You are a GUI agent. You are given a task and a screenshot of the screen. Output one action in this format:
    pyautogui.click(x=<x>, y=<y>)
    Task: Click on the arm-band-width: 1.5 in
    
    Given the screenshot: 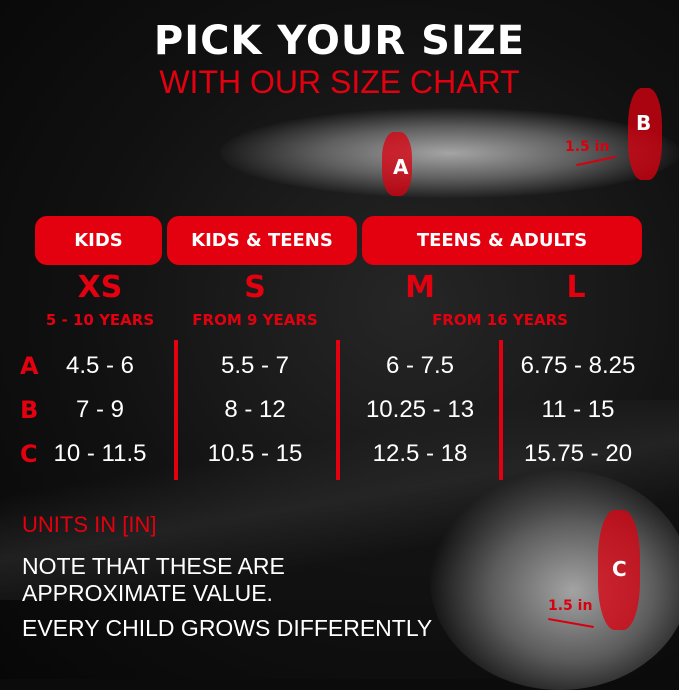 What is the action you would take?
    pyautogui.click(x=587, y=147)
    